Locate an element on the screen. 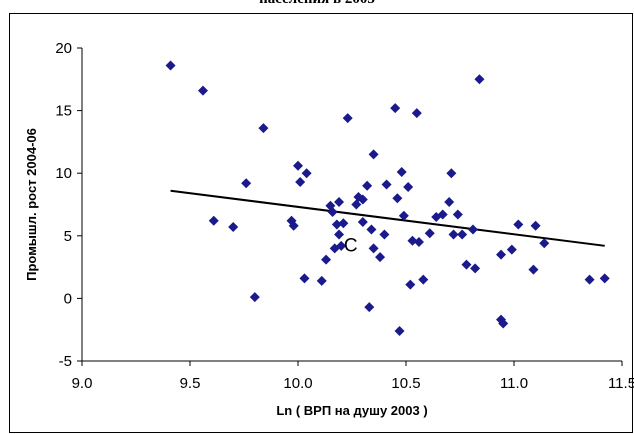 This screenshot has width=634, height=434. x-tick-label: 11.0 is located at coordinates (514, 383).